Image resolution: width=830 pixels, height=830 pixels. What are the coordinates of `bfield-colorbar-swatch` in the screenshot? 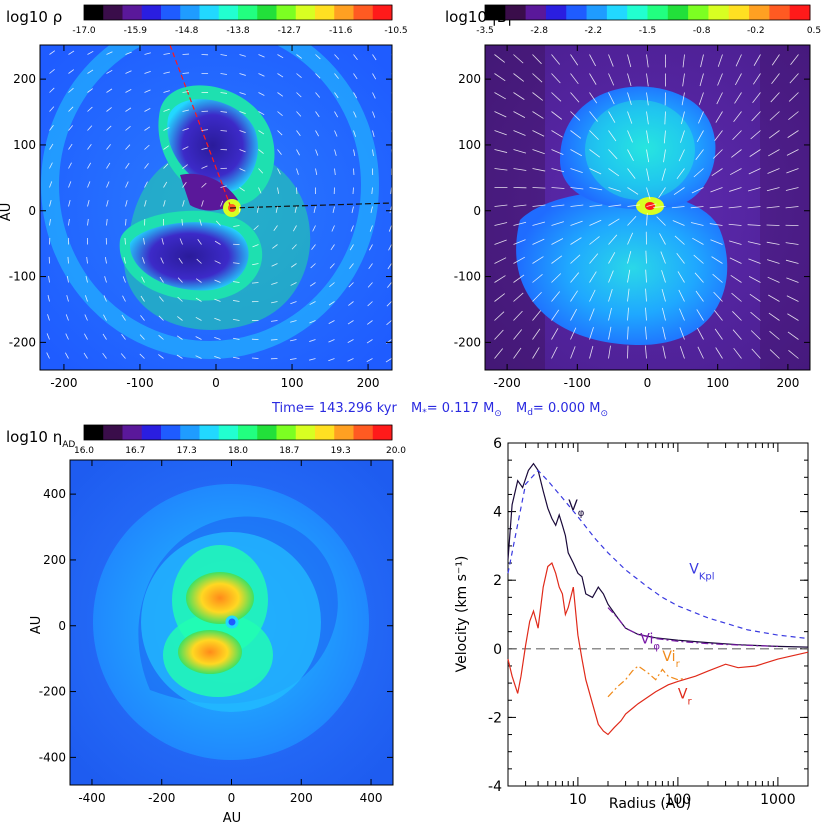 It's located at (759, 12).